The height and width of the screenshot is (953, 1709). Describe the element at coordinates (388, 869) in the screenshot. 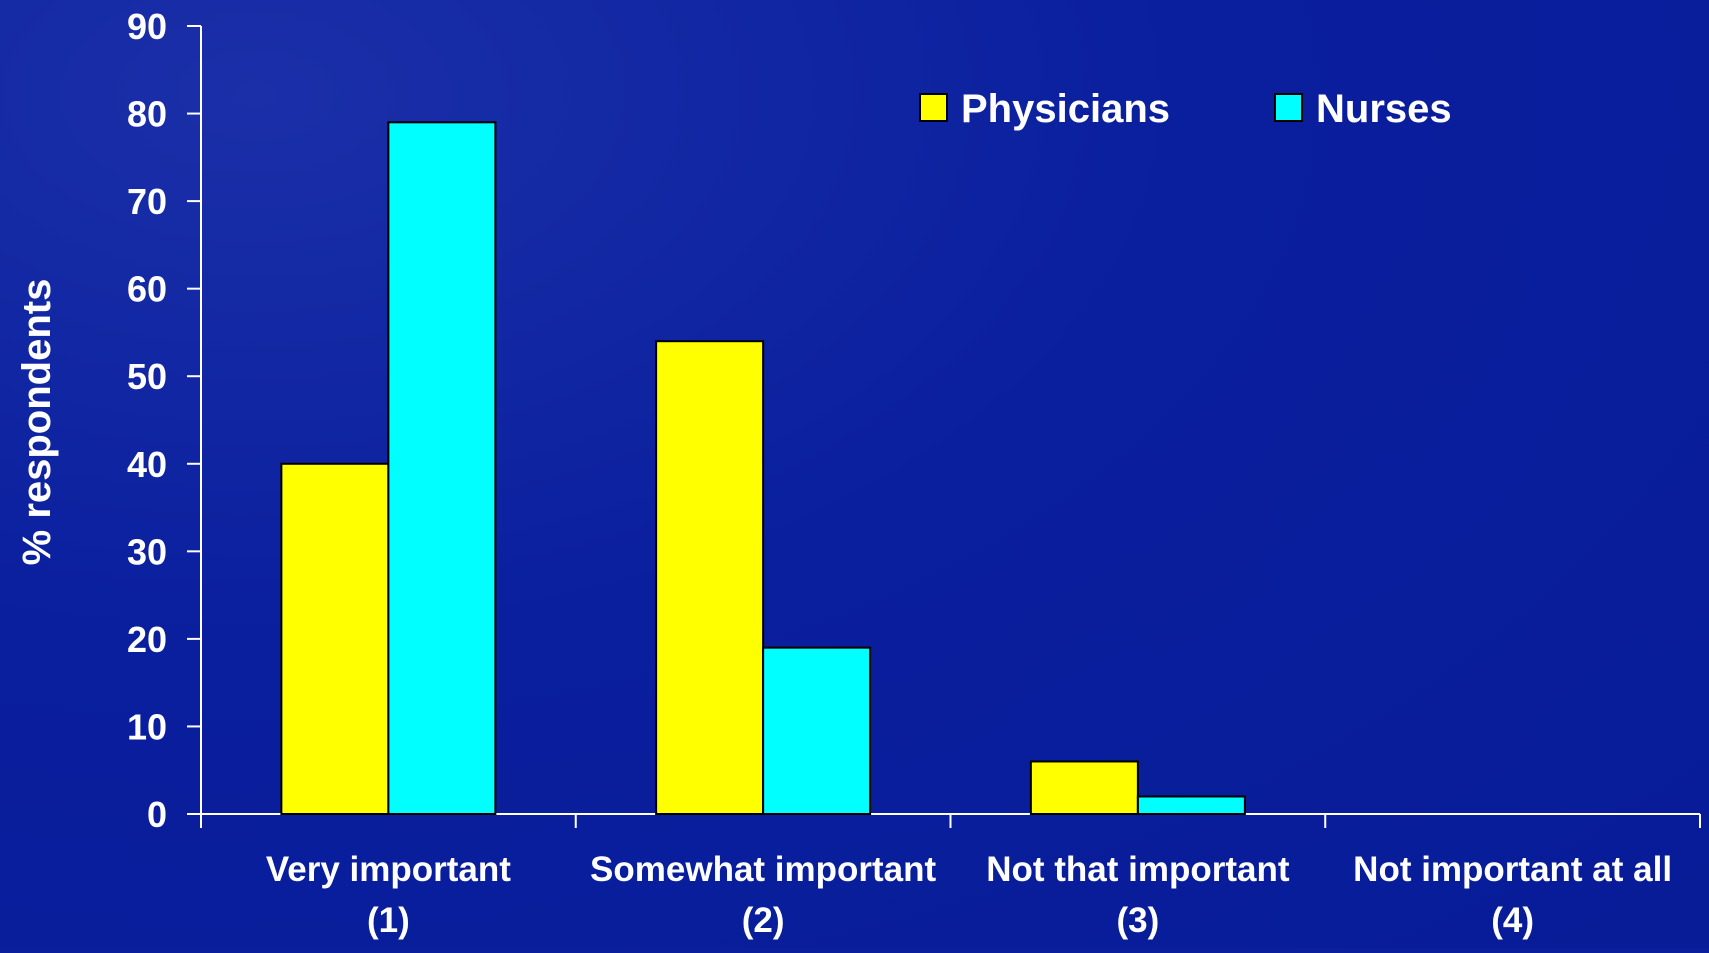

I see `x-tick-label: Very important` at that location.